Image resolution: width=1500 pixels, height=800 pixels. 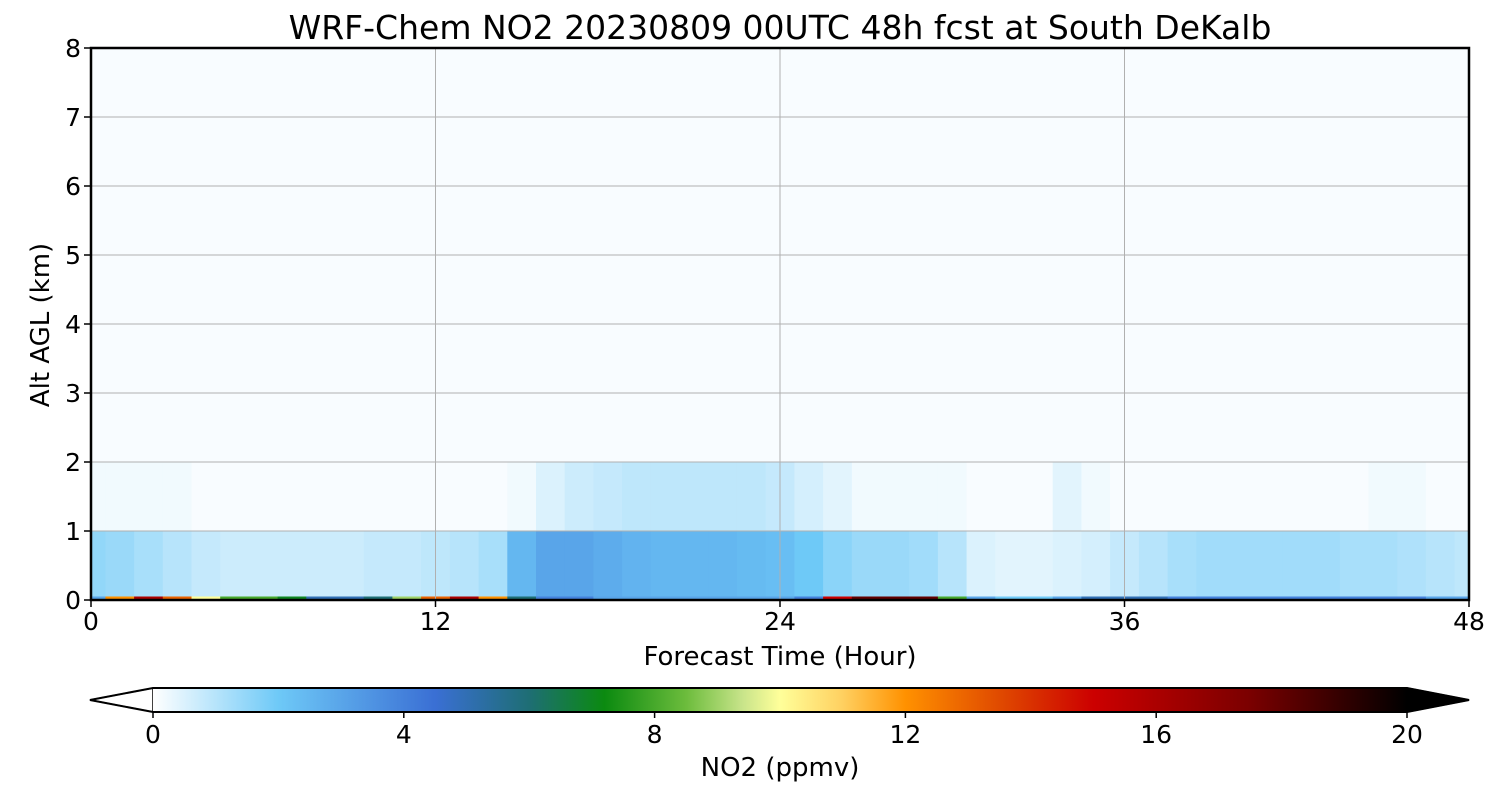 I want to click on colorbar-tick-label: 20, so click(x=1407, y=734).